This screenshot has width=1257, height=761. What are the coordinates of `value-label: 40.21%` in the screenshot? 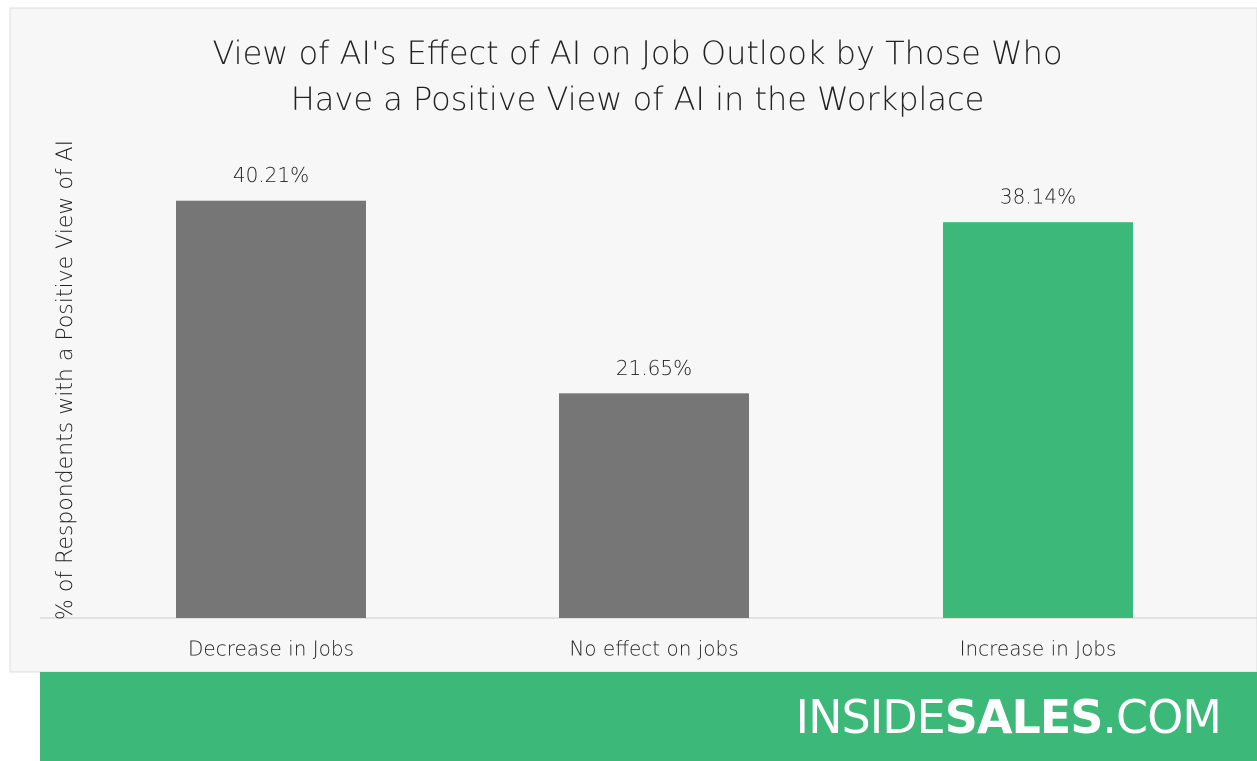 It's located at (271, 175).